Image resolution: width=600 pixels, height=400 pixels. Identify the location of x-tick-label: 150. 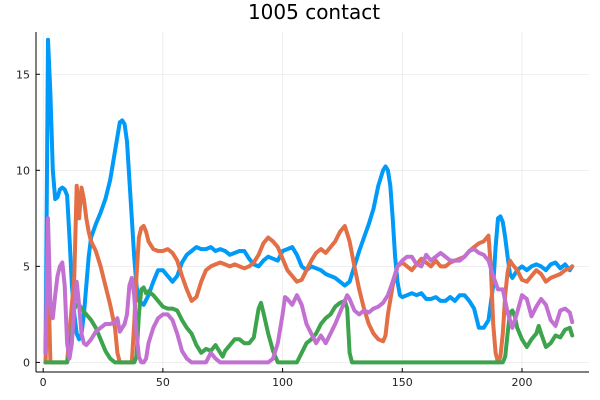
(402, 382).